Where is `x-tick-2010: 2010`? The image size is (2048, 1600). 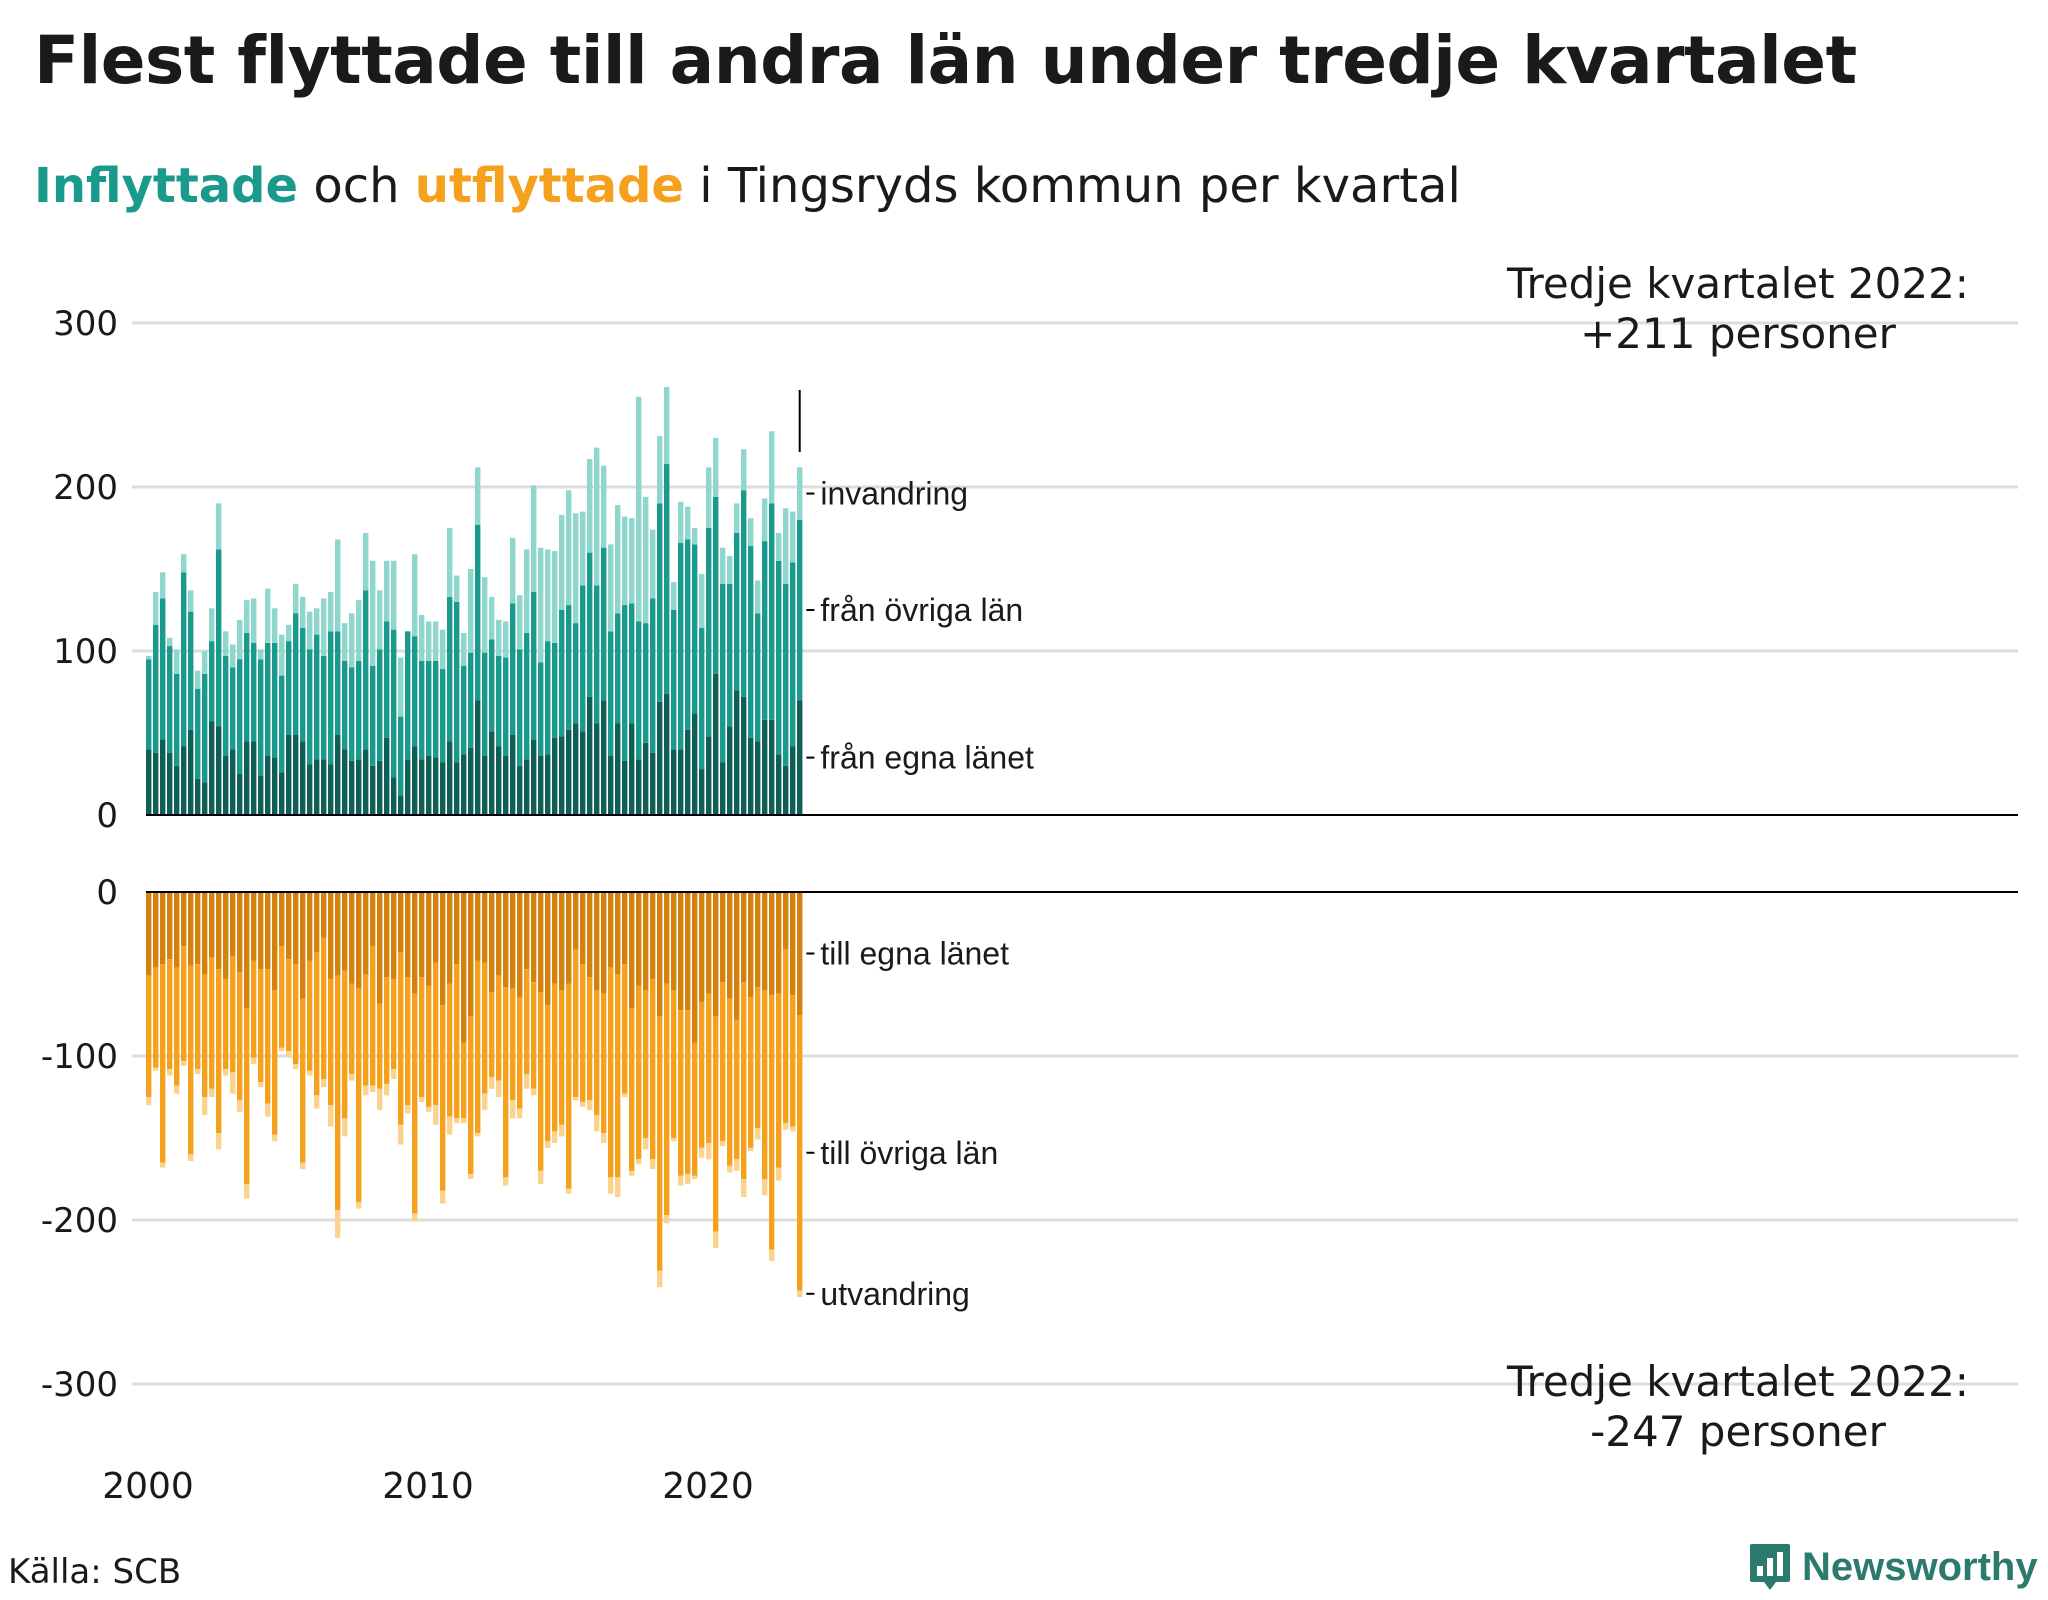 x-tick-2010: 2010 is located at coordinates (428, 1486).